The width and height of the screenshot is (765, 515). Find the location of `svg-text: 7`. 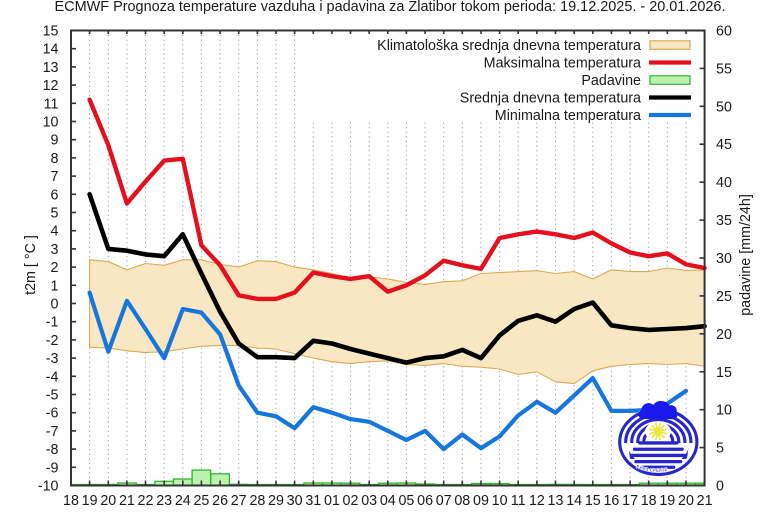

svg-text: 7 is located at coordinates (55, 177).